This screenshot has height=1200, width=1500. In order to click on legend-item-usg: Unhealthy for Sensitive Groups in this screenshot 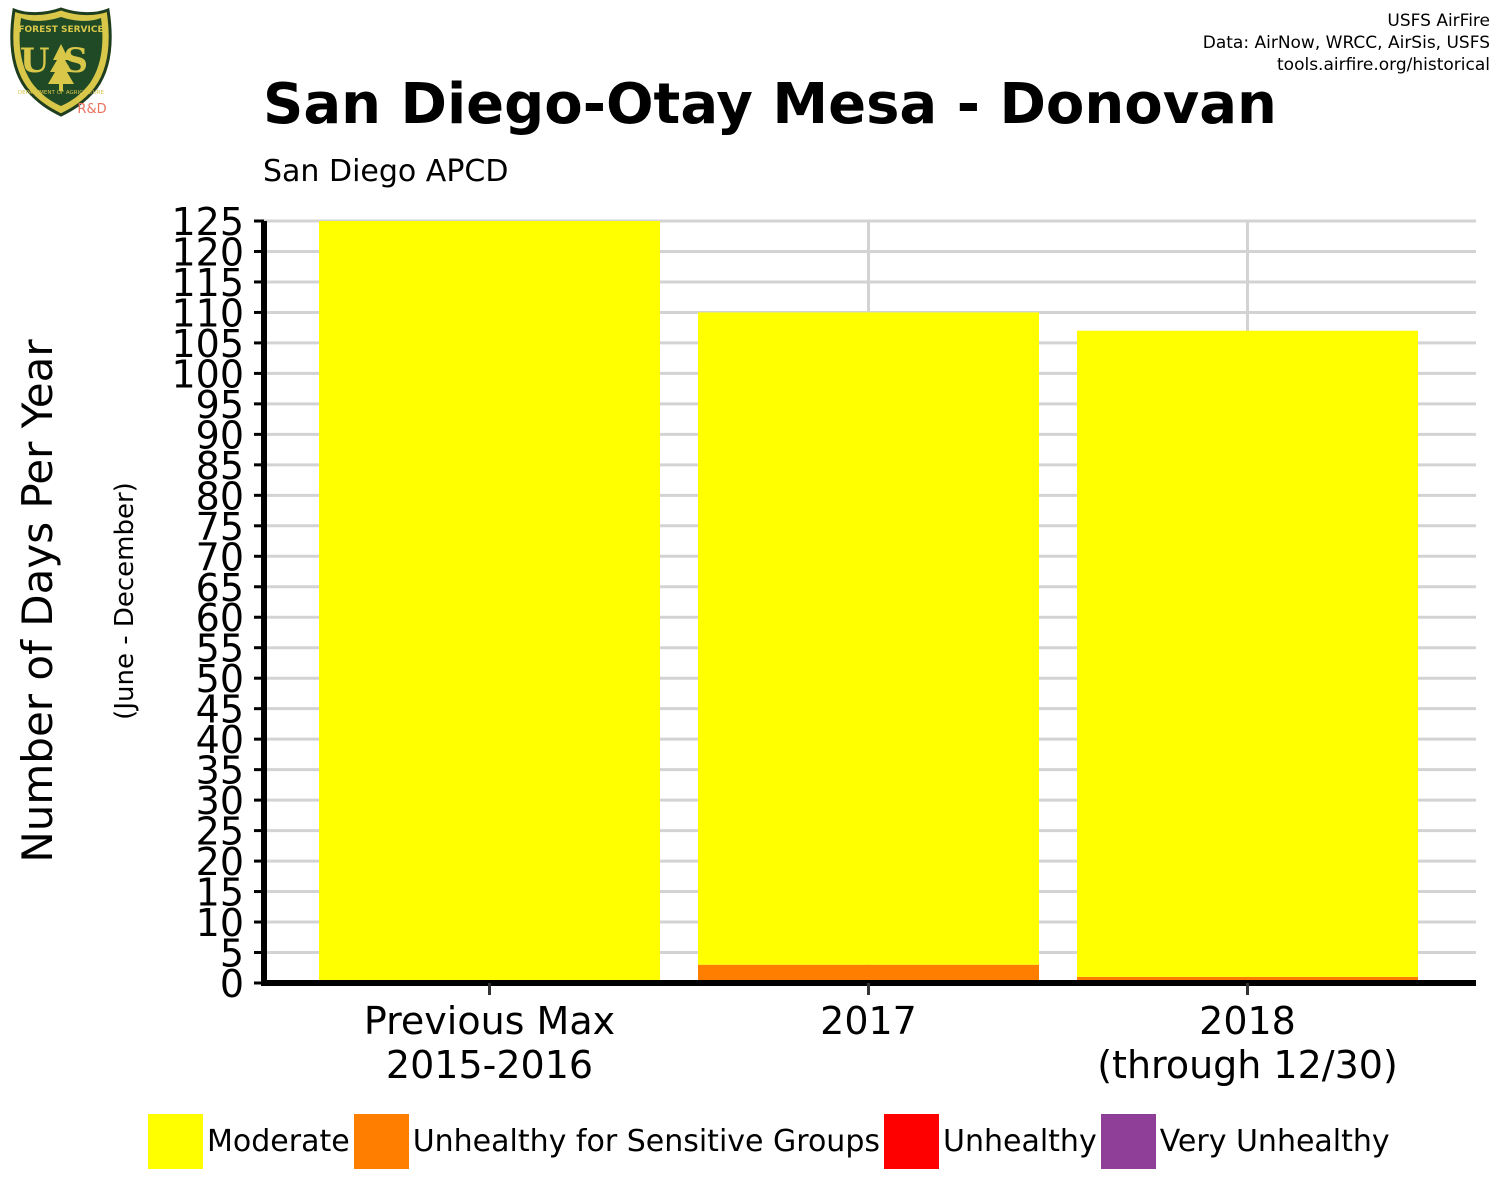, I will do `click(618, 1141)`.